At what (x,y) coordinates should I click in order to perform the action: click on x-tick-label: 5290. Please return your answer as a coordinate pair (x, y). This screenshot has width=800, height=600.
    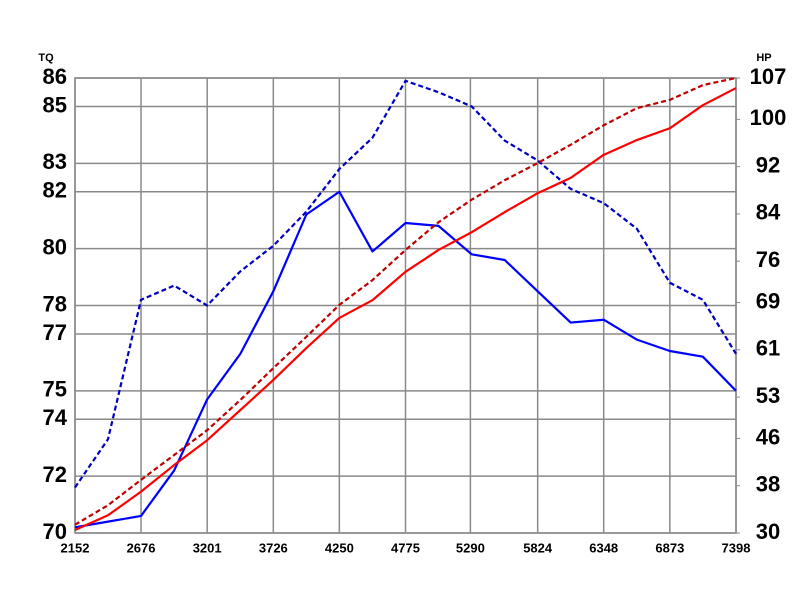
    Looking at the image, I should click on (470, 547).